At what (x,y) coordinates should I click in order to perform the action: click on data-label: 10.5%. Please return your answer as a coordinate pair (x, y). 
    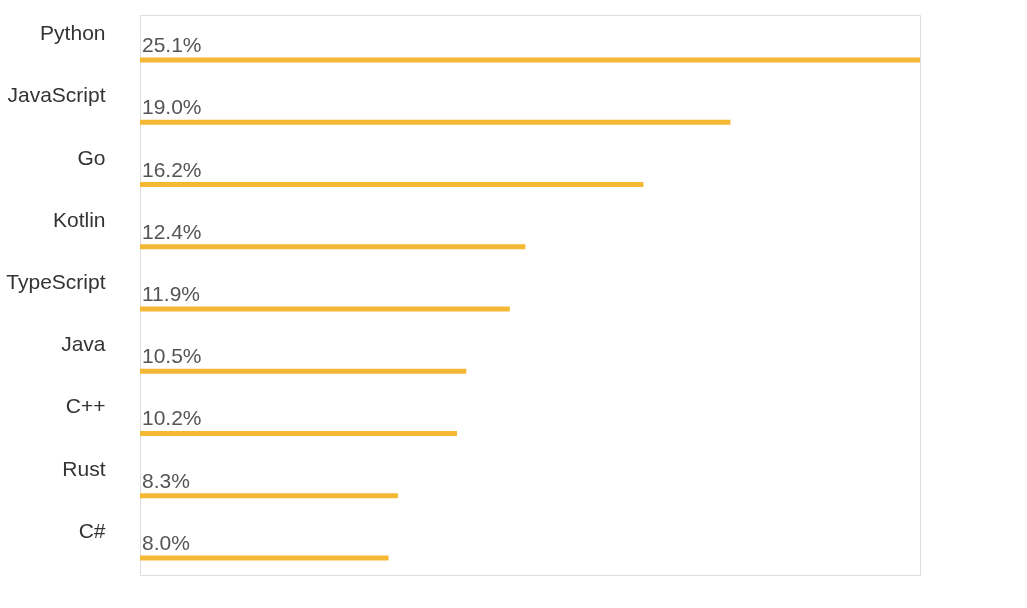
    Looking at the image, I should click on (172, 356).